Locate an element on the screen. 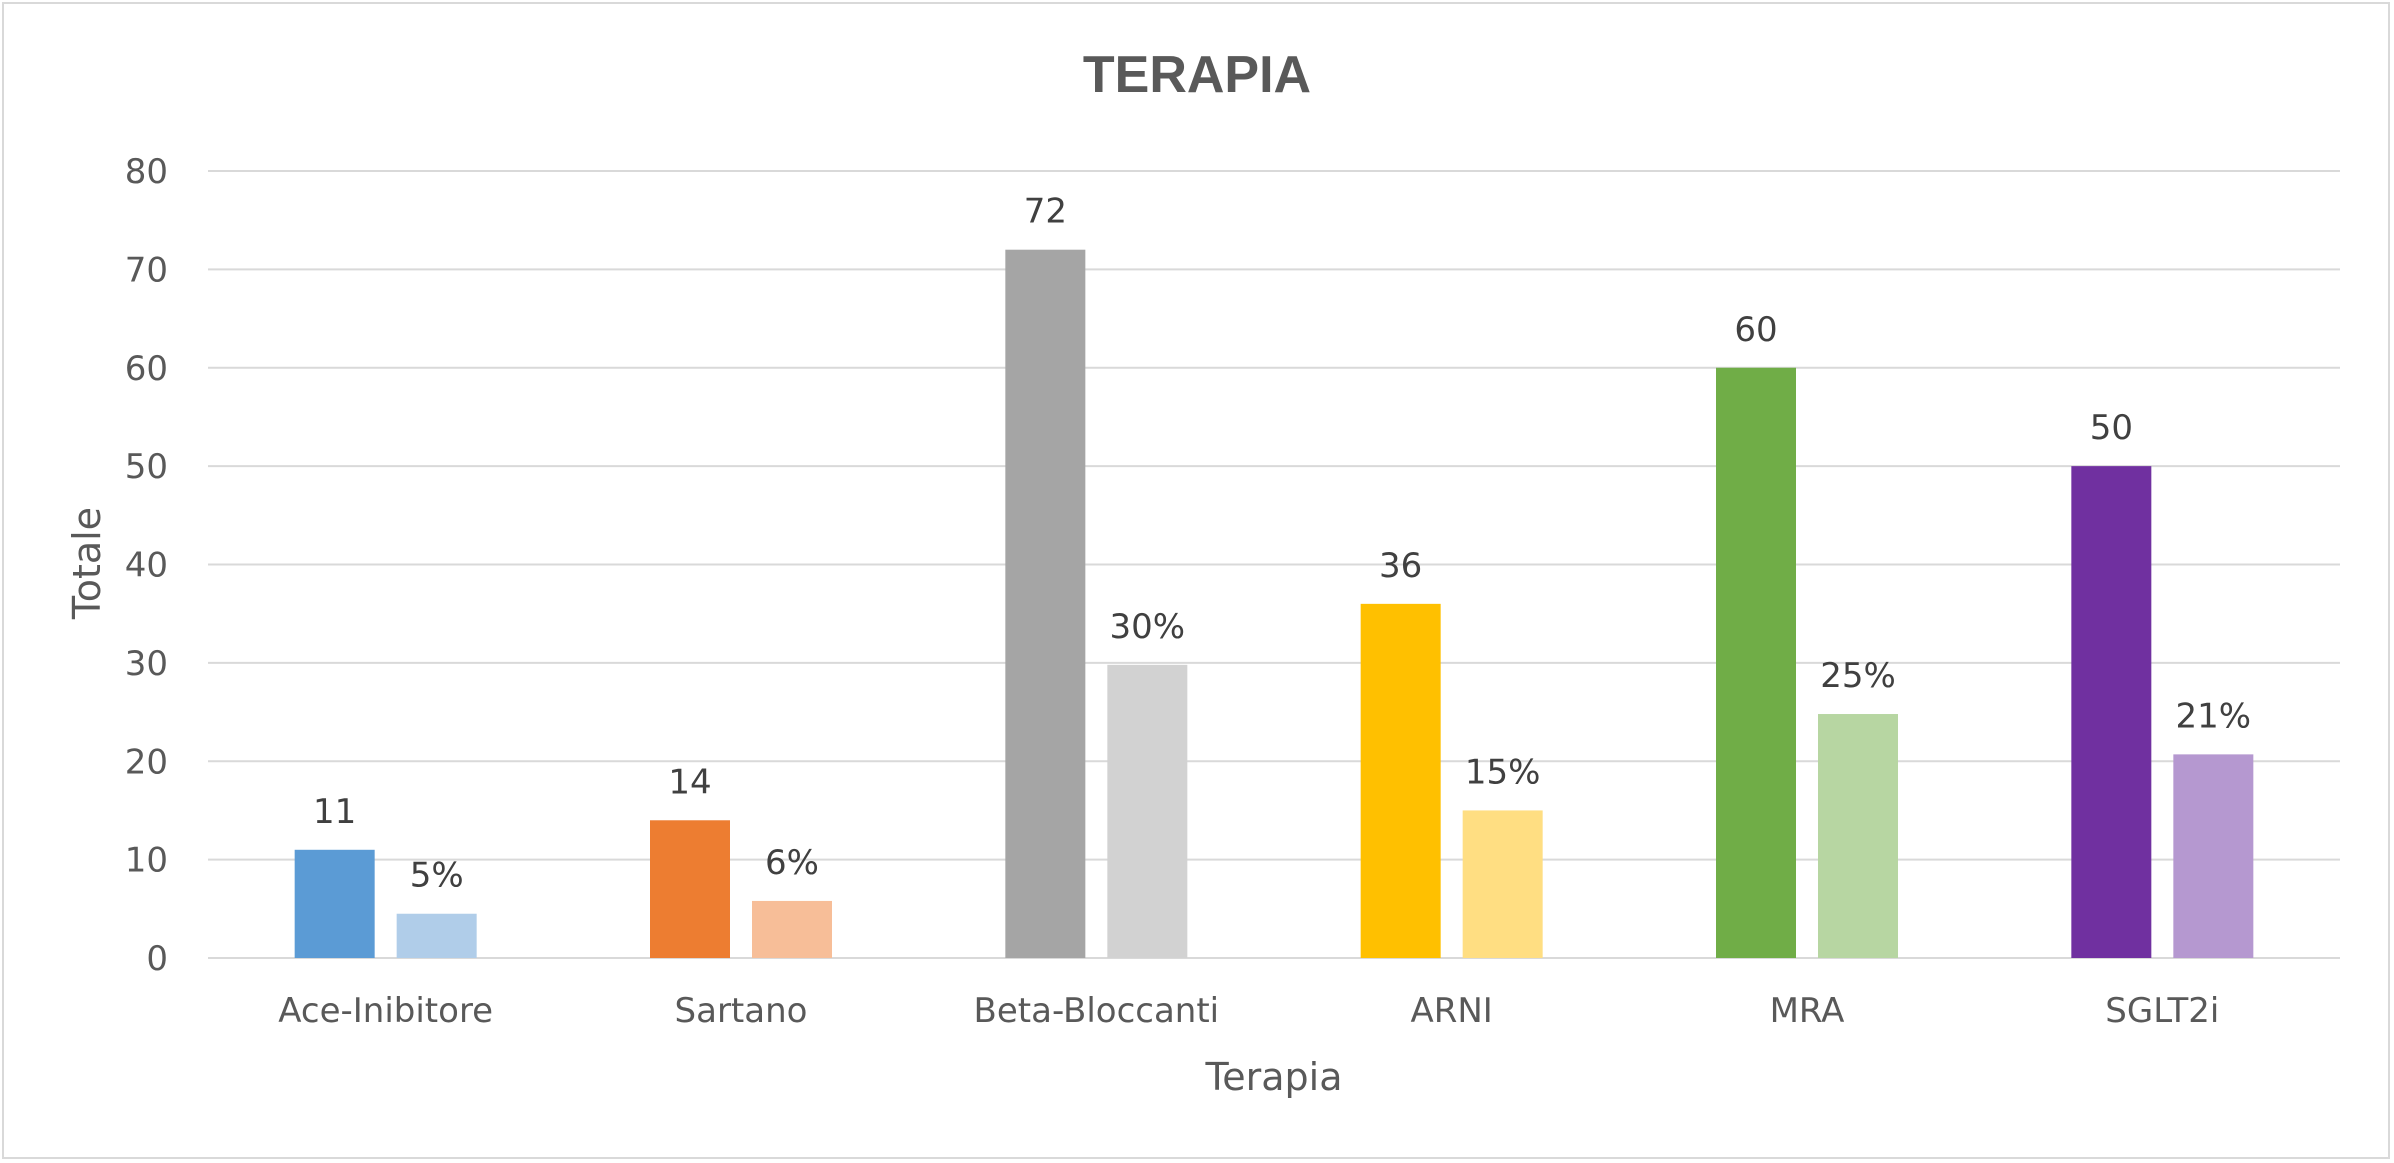 Image resolution: width=2394 pixels, height=1163 pixels. y-tick-label: 50 is located at coordinates (146, 467).